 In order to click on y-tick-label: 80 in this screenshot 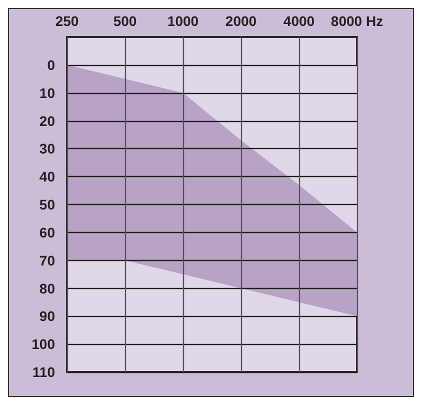, I will do `click(47, 288)`.